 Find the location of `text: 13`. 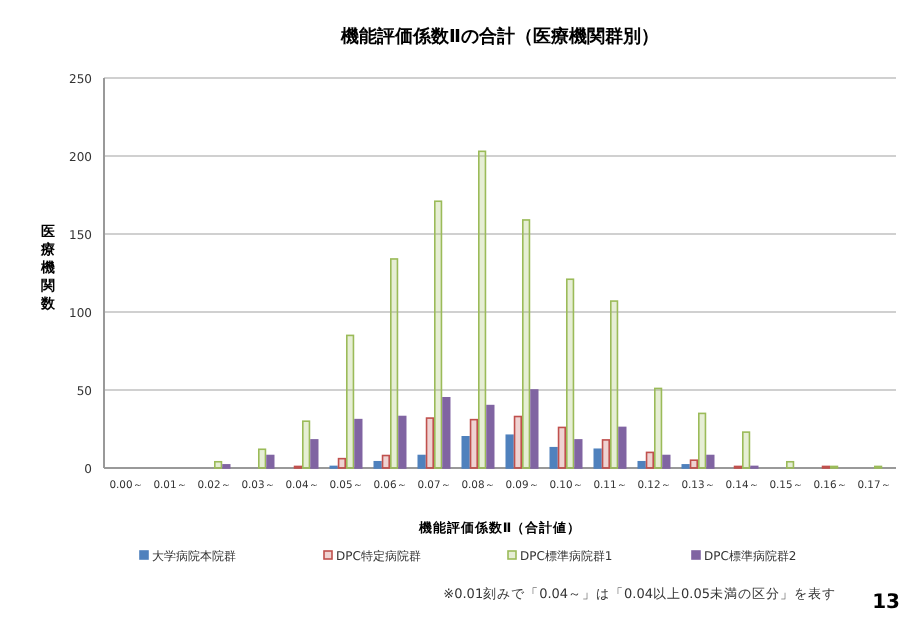

text: 13 is located at coordinates (886, 603).